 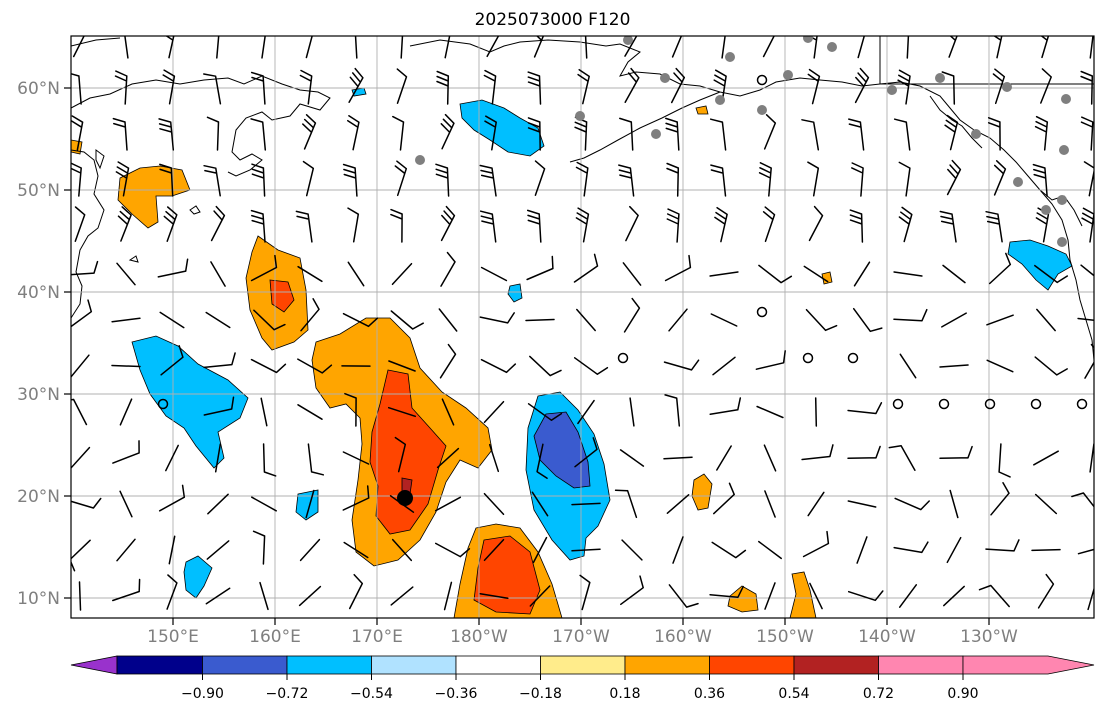 I want to click on colorbar, so click(x=582, y=665).